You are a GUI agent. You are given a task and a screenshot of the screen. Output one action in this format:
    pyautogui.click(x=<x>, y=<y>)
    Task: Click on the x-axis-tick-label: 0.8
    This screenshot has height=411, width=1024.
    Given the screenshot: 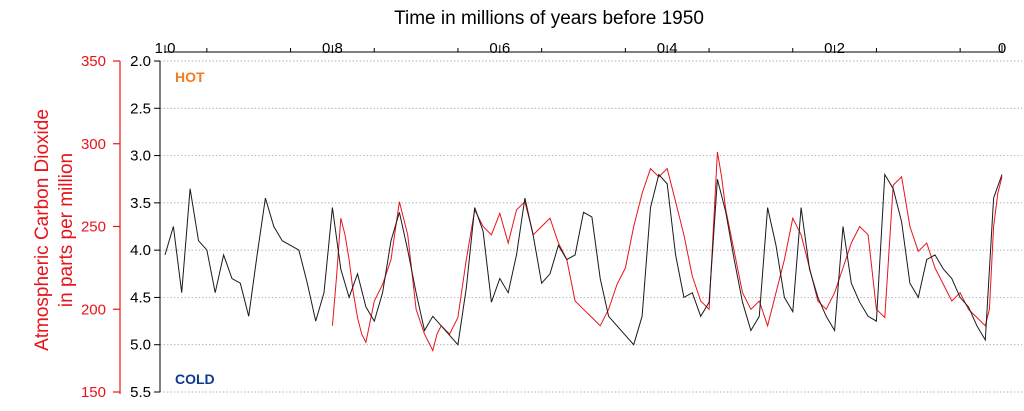 What is the action you would take?
    pyautogui.click(x=332, y=48)
    